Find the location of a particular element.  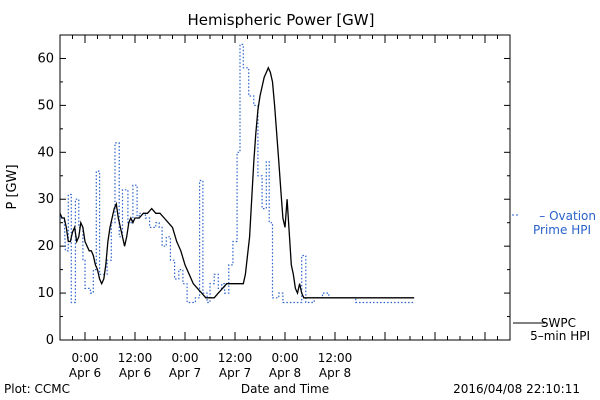

legend-ovation-line1: – Ovation is located at coordinates (567, 216).